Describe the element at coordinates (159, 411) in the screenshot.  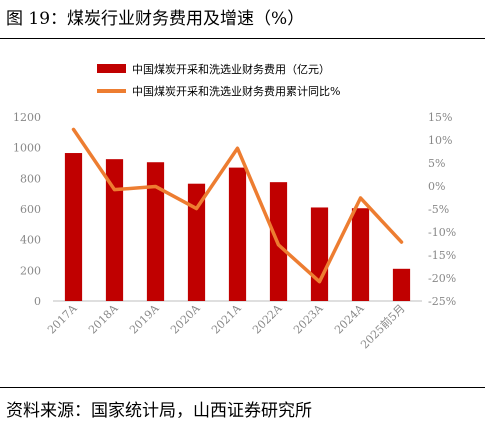
I see `source-note: 资料来源：国家统计局，山西证券研究所` at that location.